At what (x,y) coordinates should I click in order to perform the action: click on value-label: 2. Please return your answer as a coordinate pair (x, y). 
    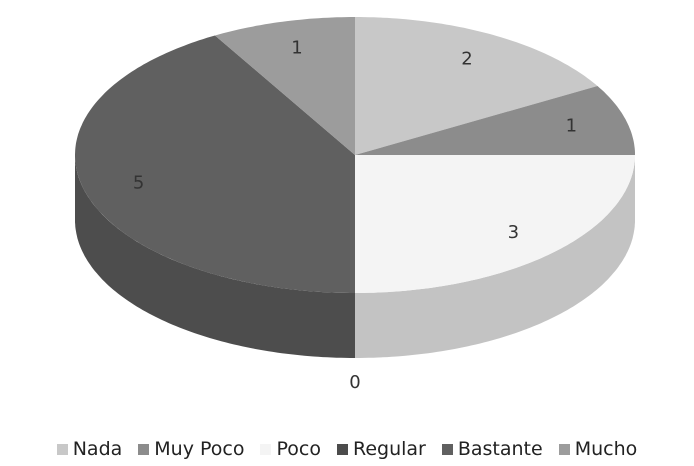
    Looking at the image, I should click on (466, 58).